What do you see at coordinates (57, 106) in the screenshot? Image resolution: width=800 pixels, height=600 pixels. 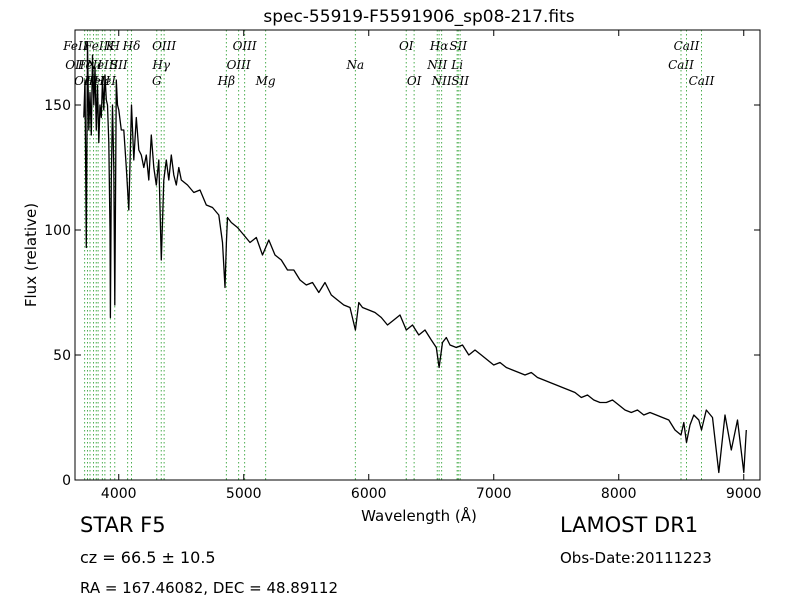 I see `y-tick-label: 150` at bounding box center [57, 106].